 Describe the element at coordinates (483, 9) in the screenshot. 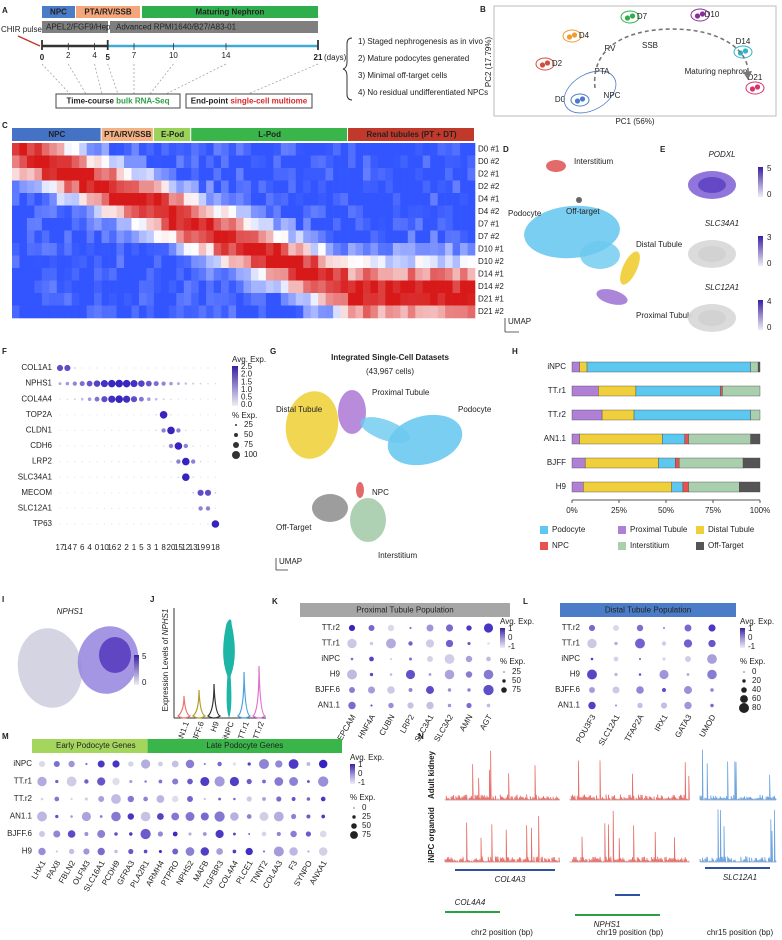

I see `panel-letter: B` at that location.